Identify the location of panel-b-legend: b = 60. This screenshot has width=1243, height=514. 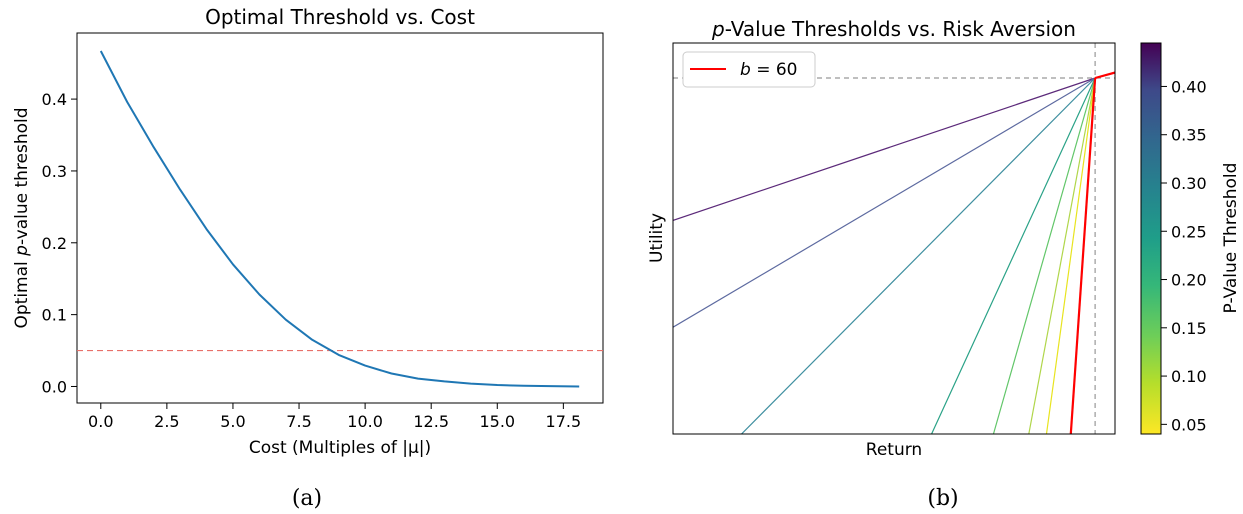
(749, 69).